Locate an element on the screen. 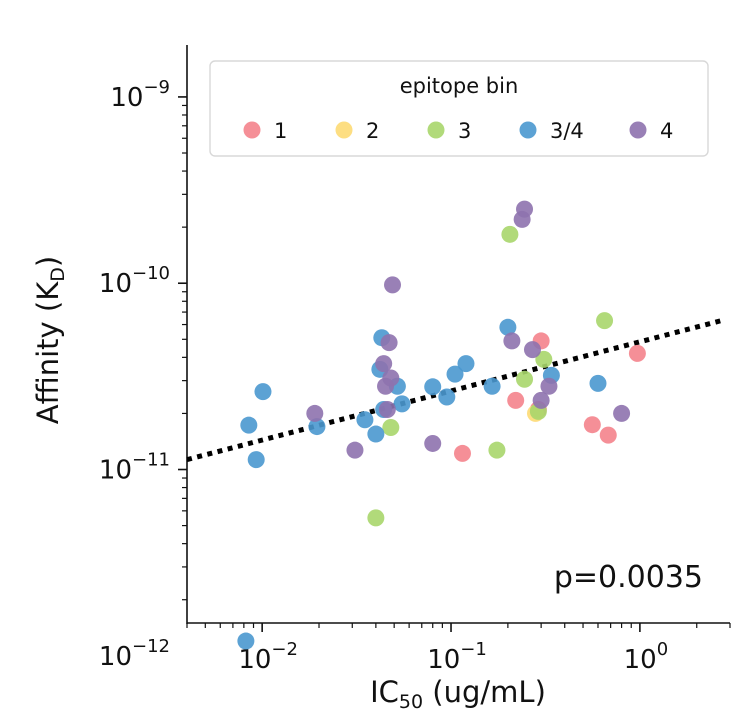  legend-entries: 1 2 3 3/4 4 is located at coordinates (458, 131).